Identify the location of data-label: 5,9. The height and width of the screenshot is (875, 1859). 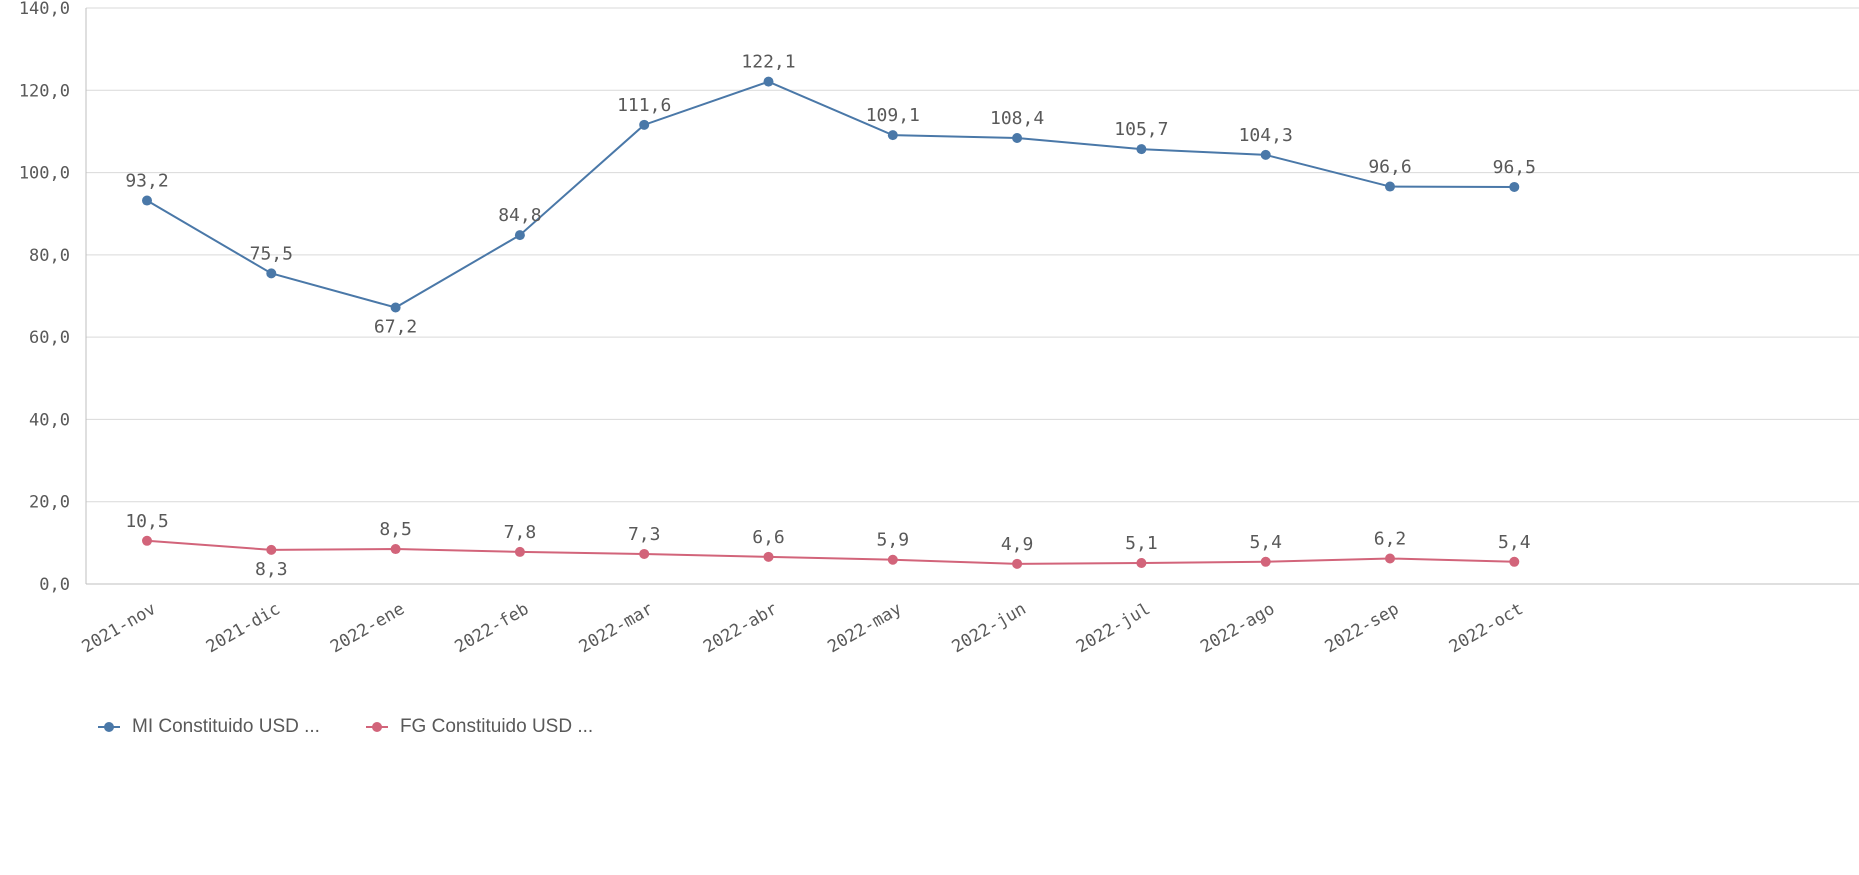
(893, 540).